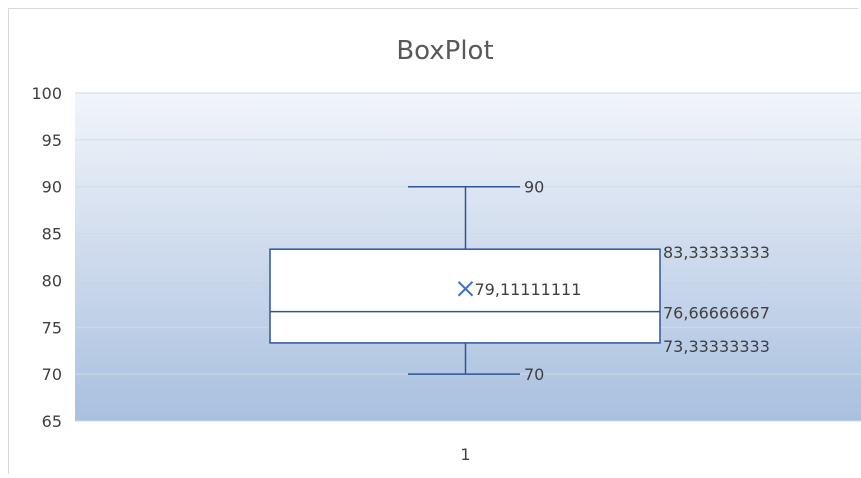 The width and height of the screenshot is (861, 478). I want to click on label-q3: 83,33333333, so click(716, 252).